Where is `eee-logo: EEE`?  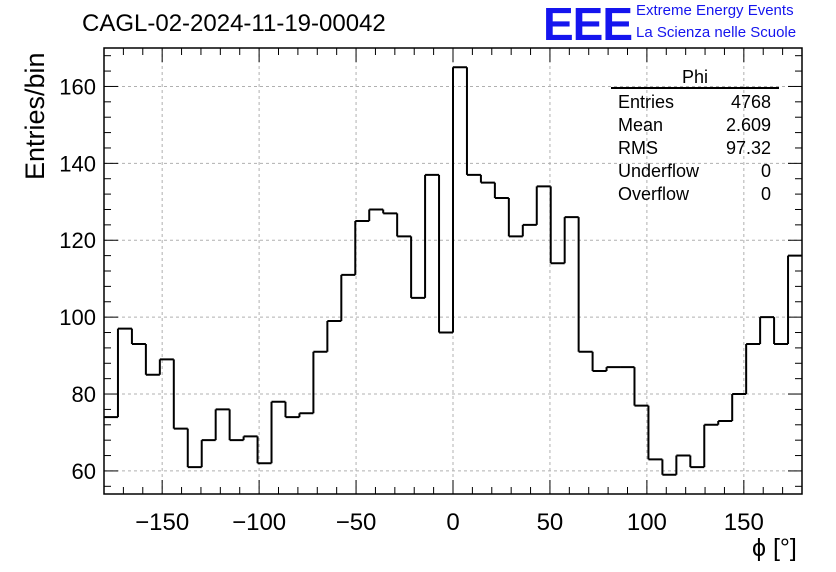 eee-logo: EEE is located at coordinates (588, 25).